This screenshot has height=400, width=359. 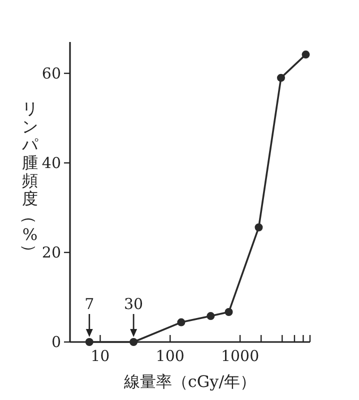 What do you see at coordinates (89, 304) in the screenshot?
I see `annotation: 7` at bounding box center [89, 304].